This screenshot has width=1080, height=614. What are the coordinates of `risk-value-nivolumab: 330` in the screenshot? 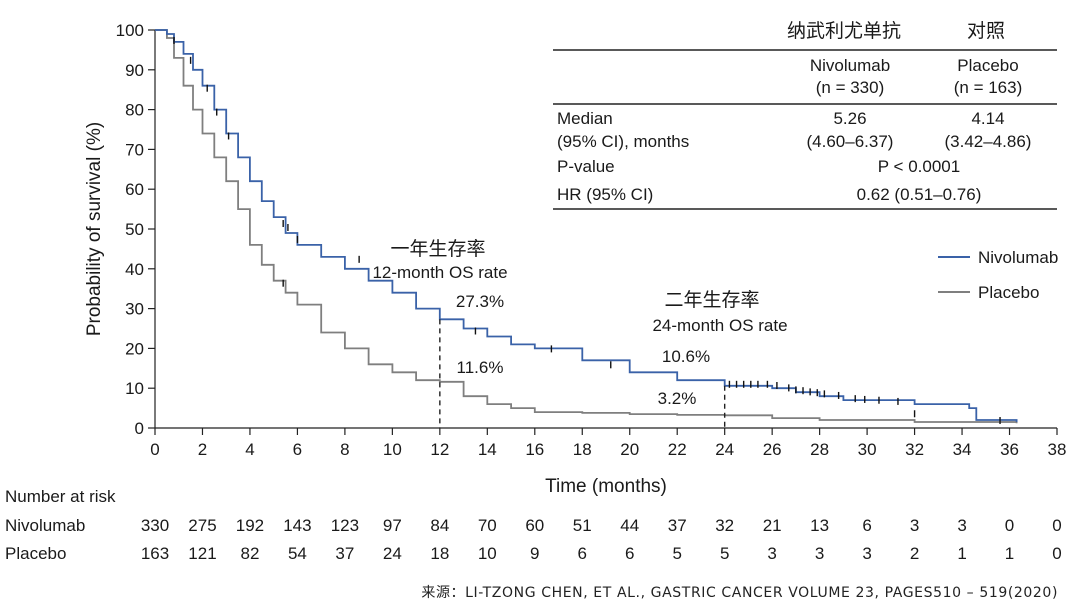 It's located at (155, 525).